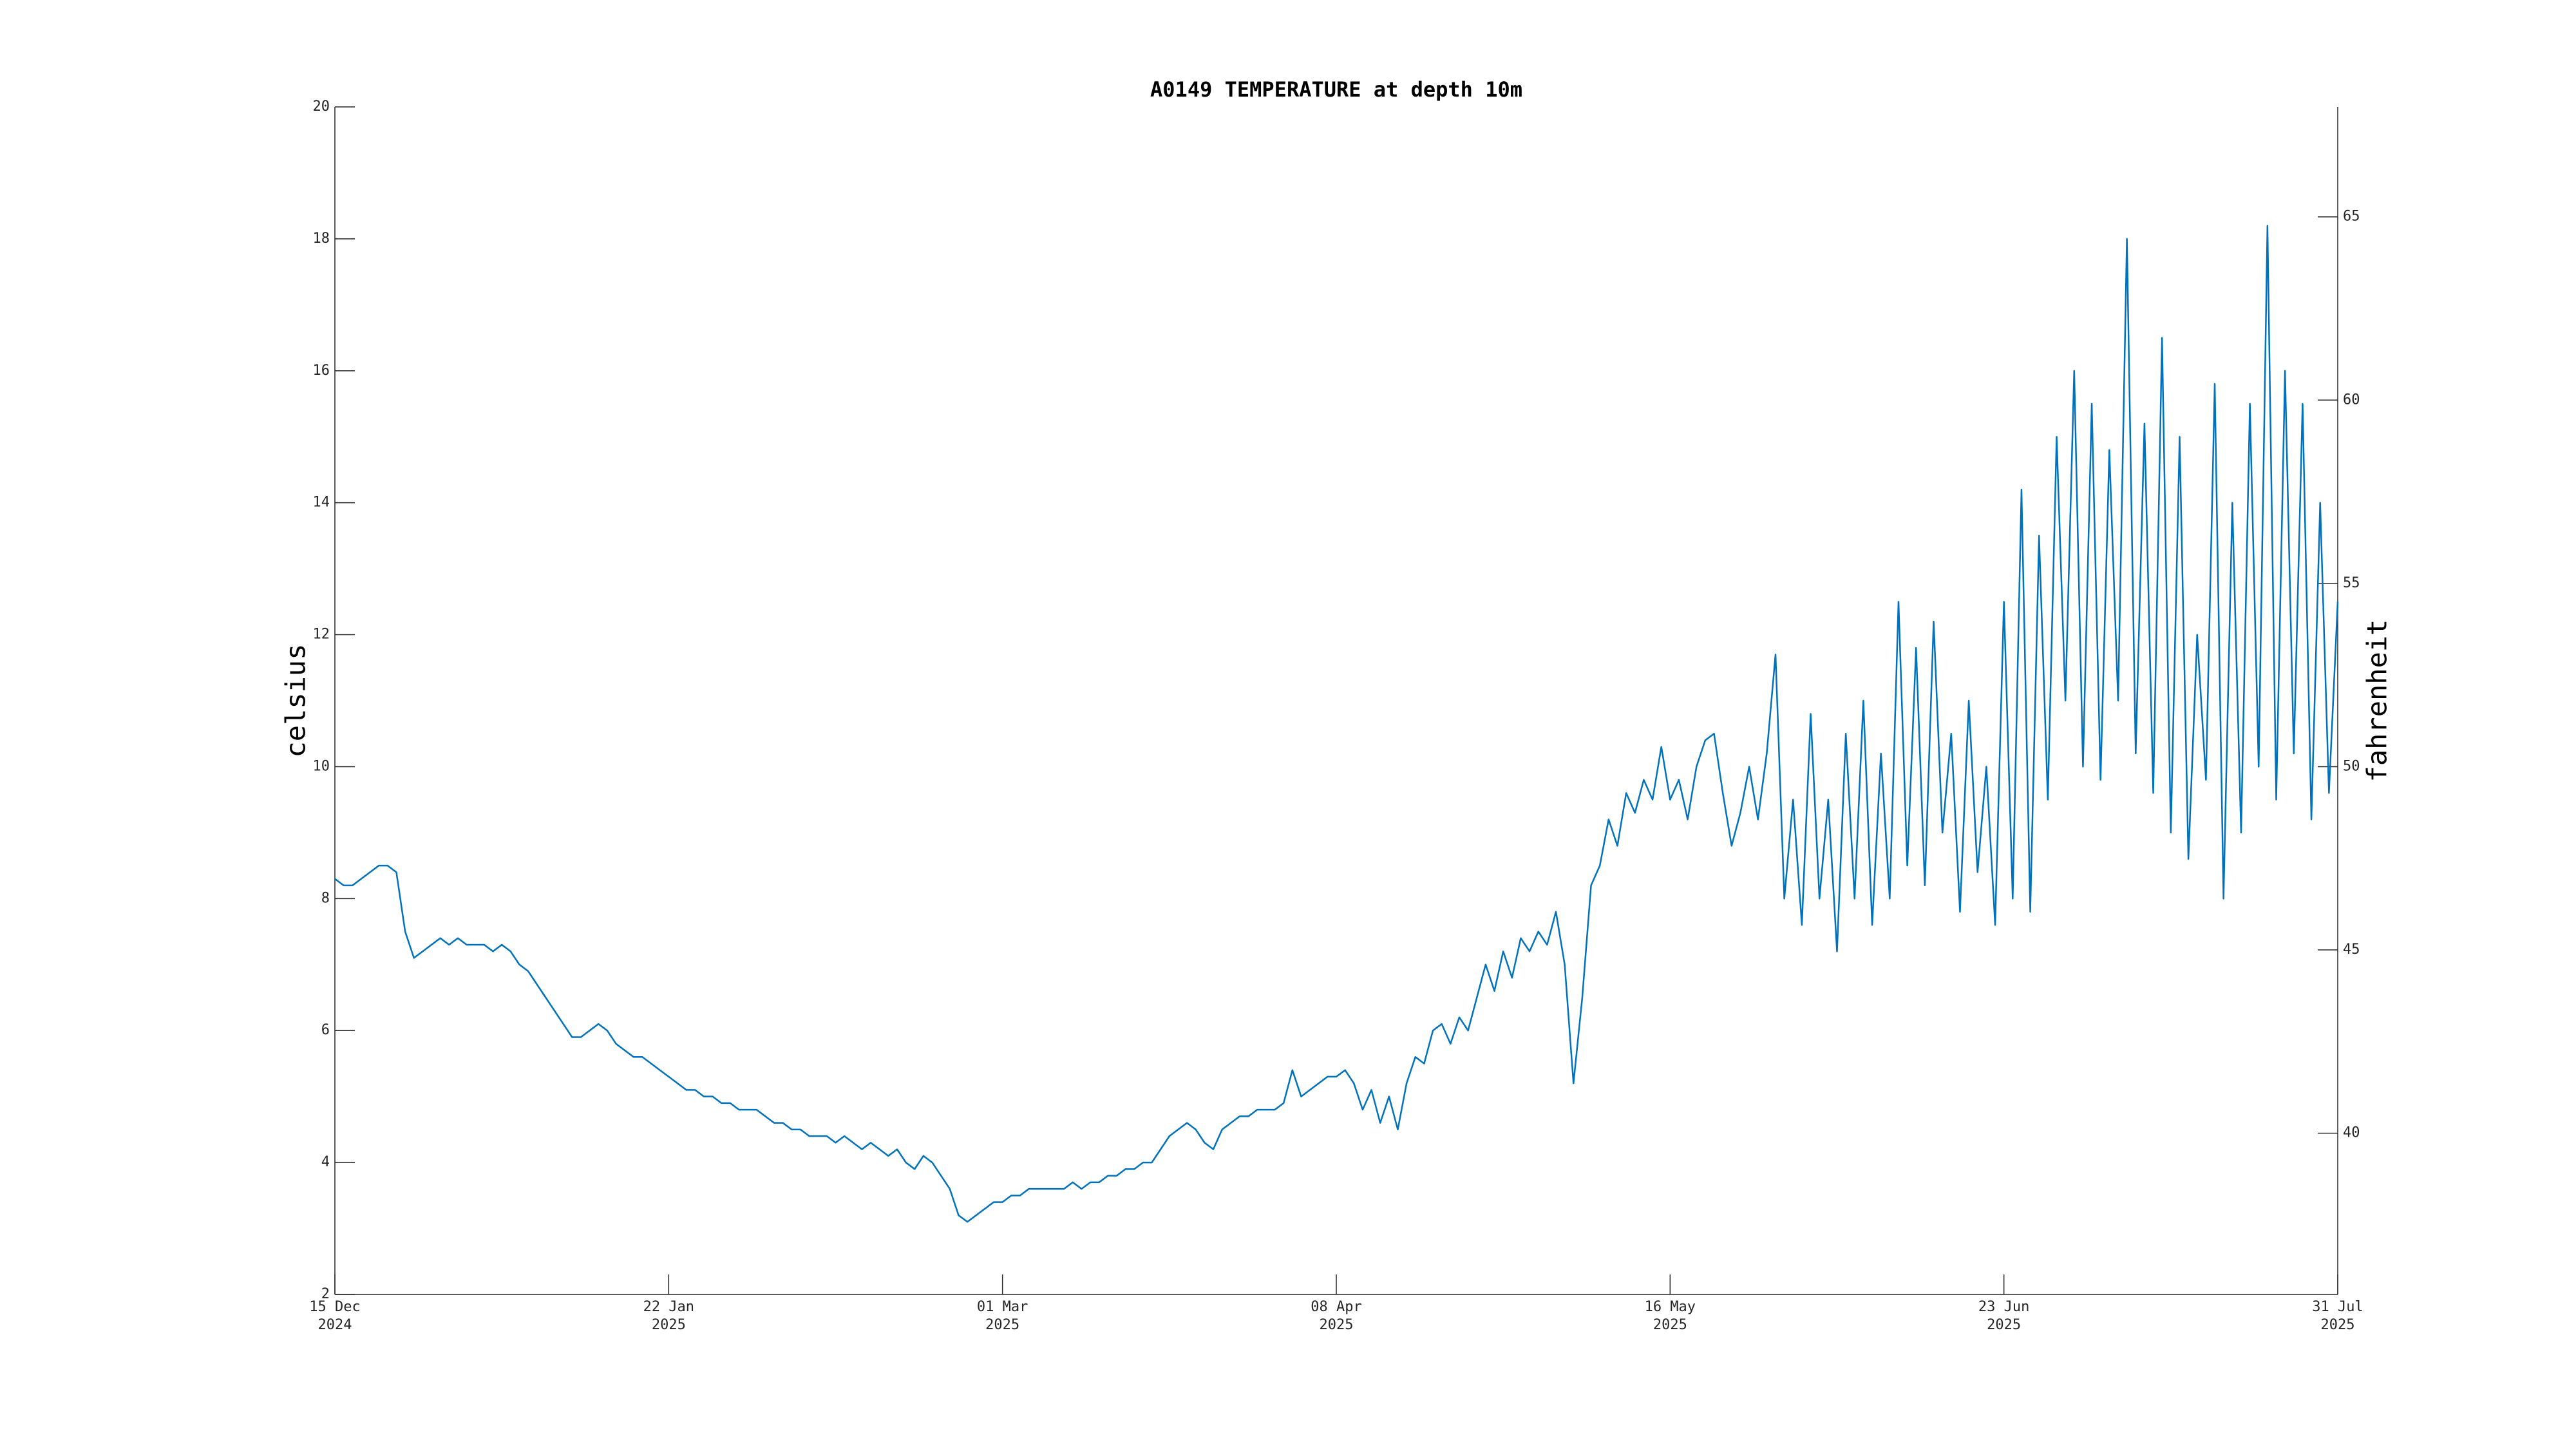  What do you see at coordinates (1336, 89) in the screenshot?
I see `chart-title: A0149 TEMPERATURE at depth 10m` at bounding box center [1336, 89].